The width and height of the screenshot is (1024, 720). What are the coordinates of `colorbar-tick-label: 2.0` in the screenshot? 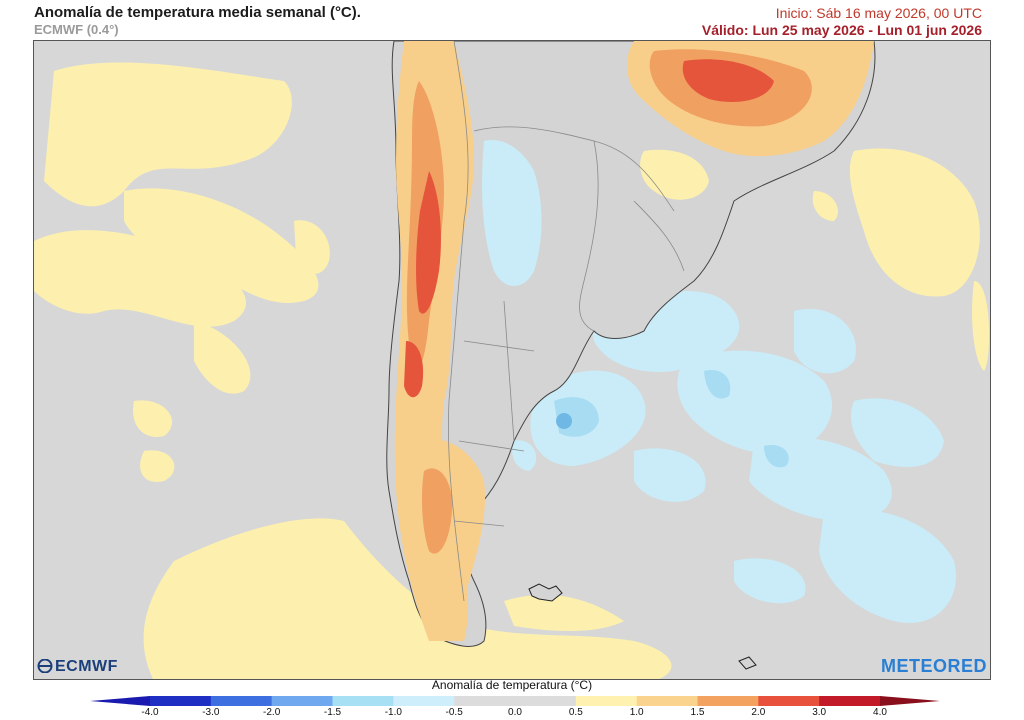 It's located at (758, 712).